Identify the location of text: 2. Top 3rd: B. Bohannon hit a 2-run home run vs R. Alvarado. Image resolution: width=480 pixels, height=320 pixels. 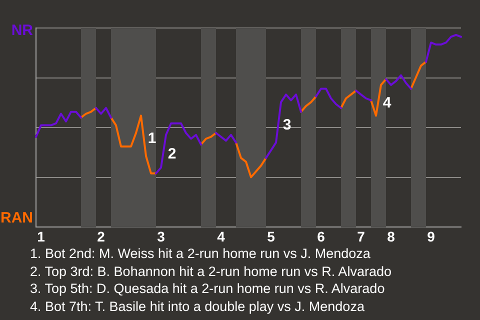
(211, 271).